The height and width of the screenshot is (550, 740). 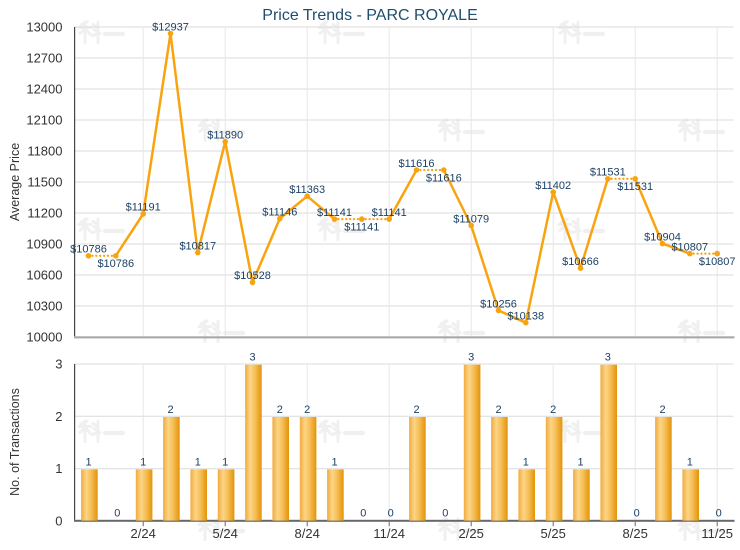 I want to click on svg-text: $10904, so click(x=662, y=237).